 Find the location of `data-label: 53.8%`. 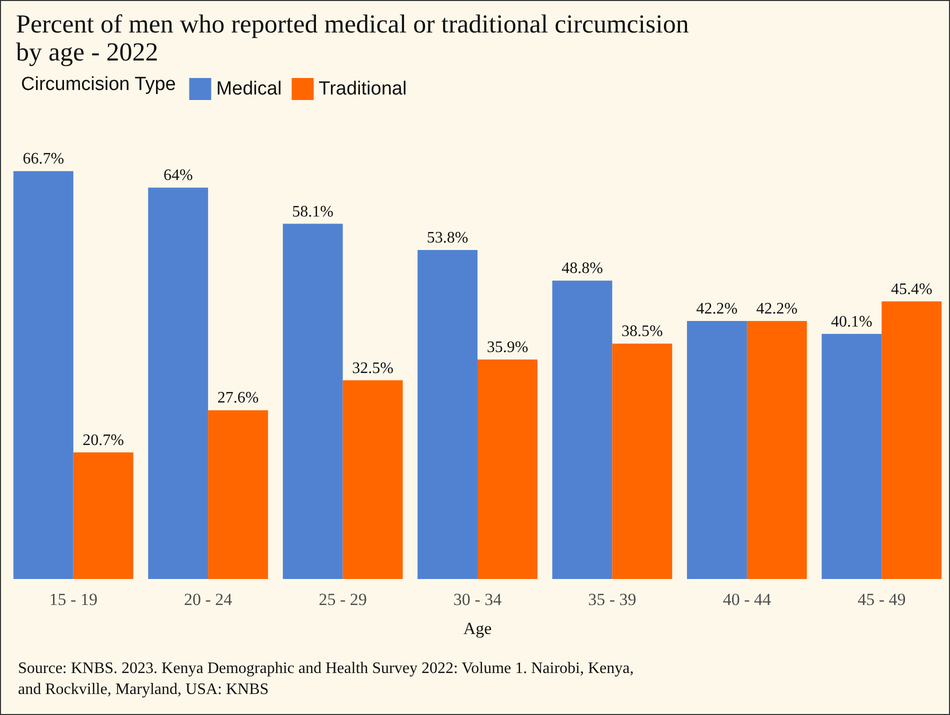

data-label: 53.8% is located at coordinates (447, 238).